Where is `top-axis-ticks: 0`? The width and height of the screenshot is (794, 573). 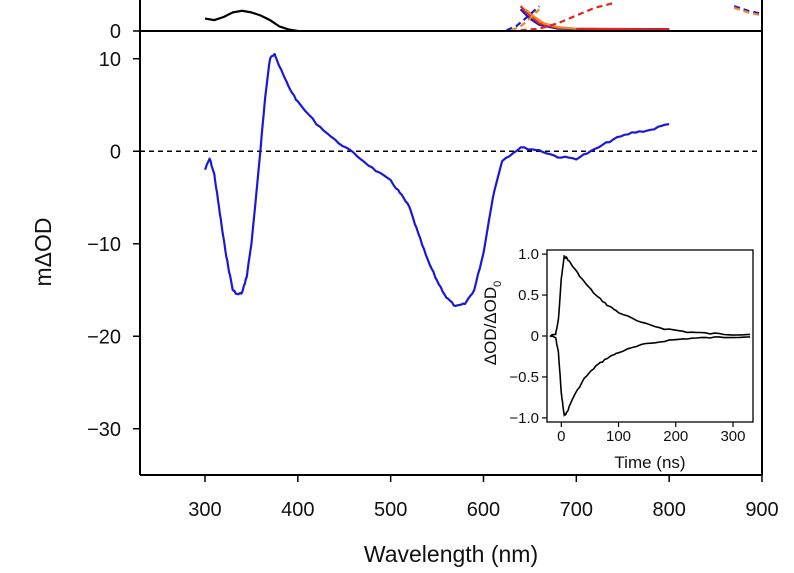 top-axis-ticks: 0 is located at coordinates (125, 32).